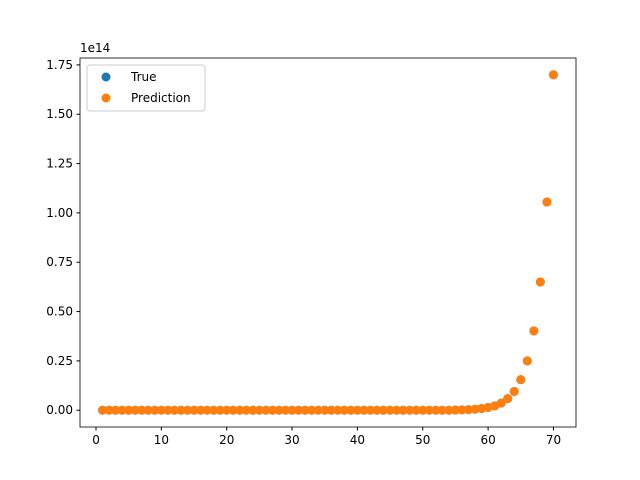  Describe the element at coordinates (553, 440) in the screenshot. I see `x-tick-label: 70` at that location.